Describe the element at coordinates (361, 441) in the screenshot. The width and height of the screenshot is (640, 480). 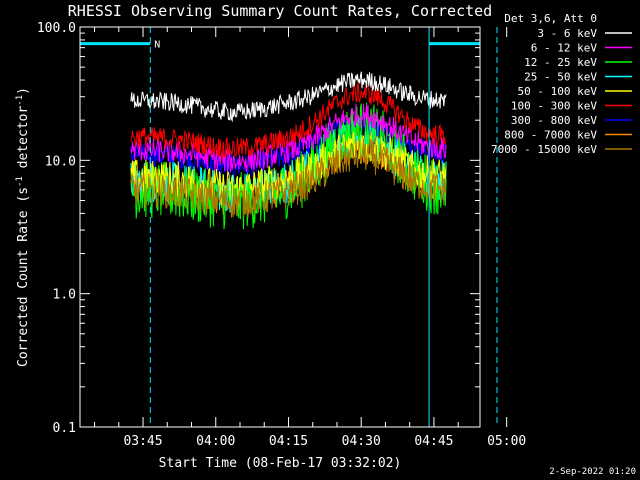
I see `x-tick-label: 04:30` at that location.